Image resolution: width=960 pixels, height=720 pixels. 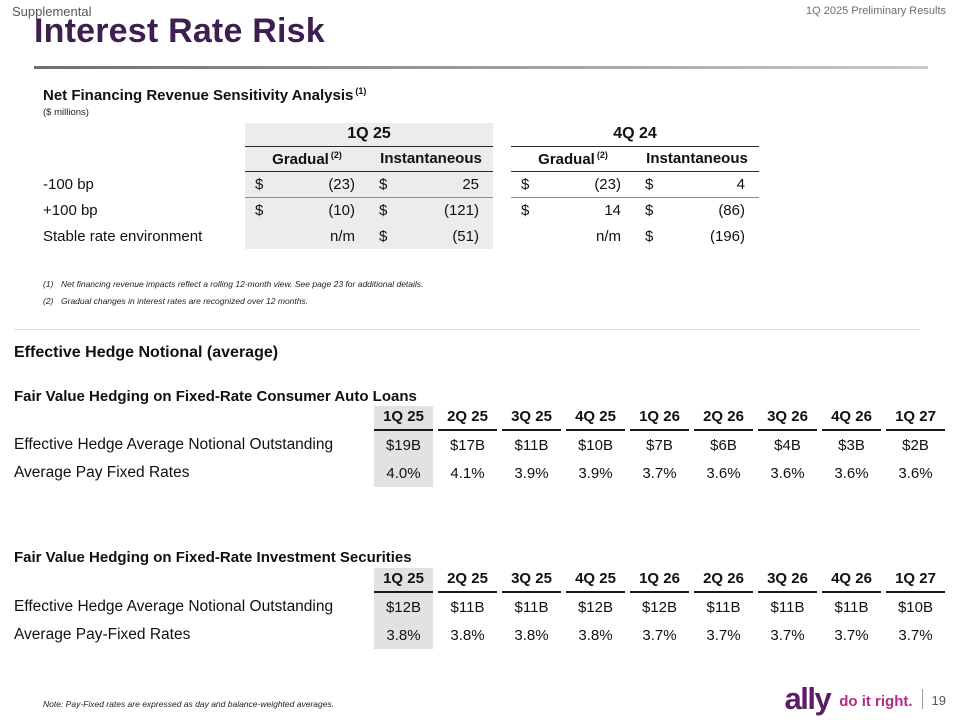 I want to click on page-number: 19, so click(x=938, y=700).